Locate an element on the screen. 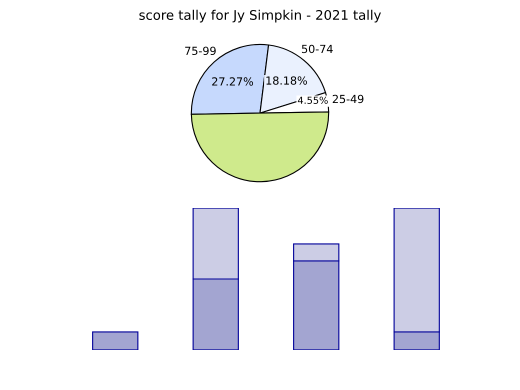 The image size is (520, 390). data-label: 18.18% is located at coordinates (286, 80).